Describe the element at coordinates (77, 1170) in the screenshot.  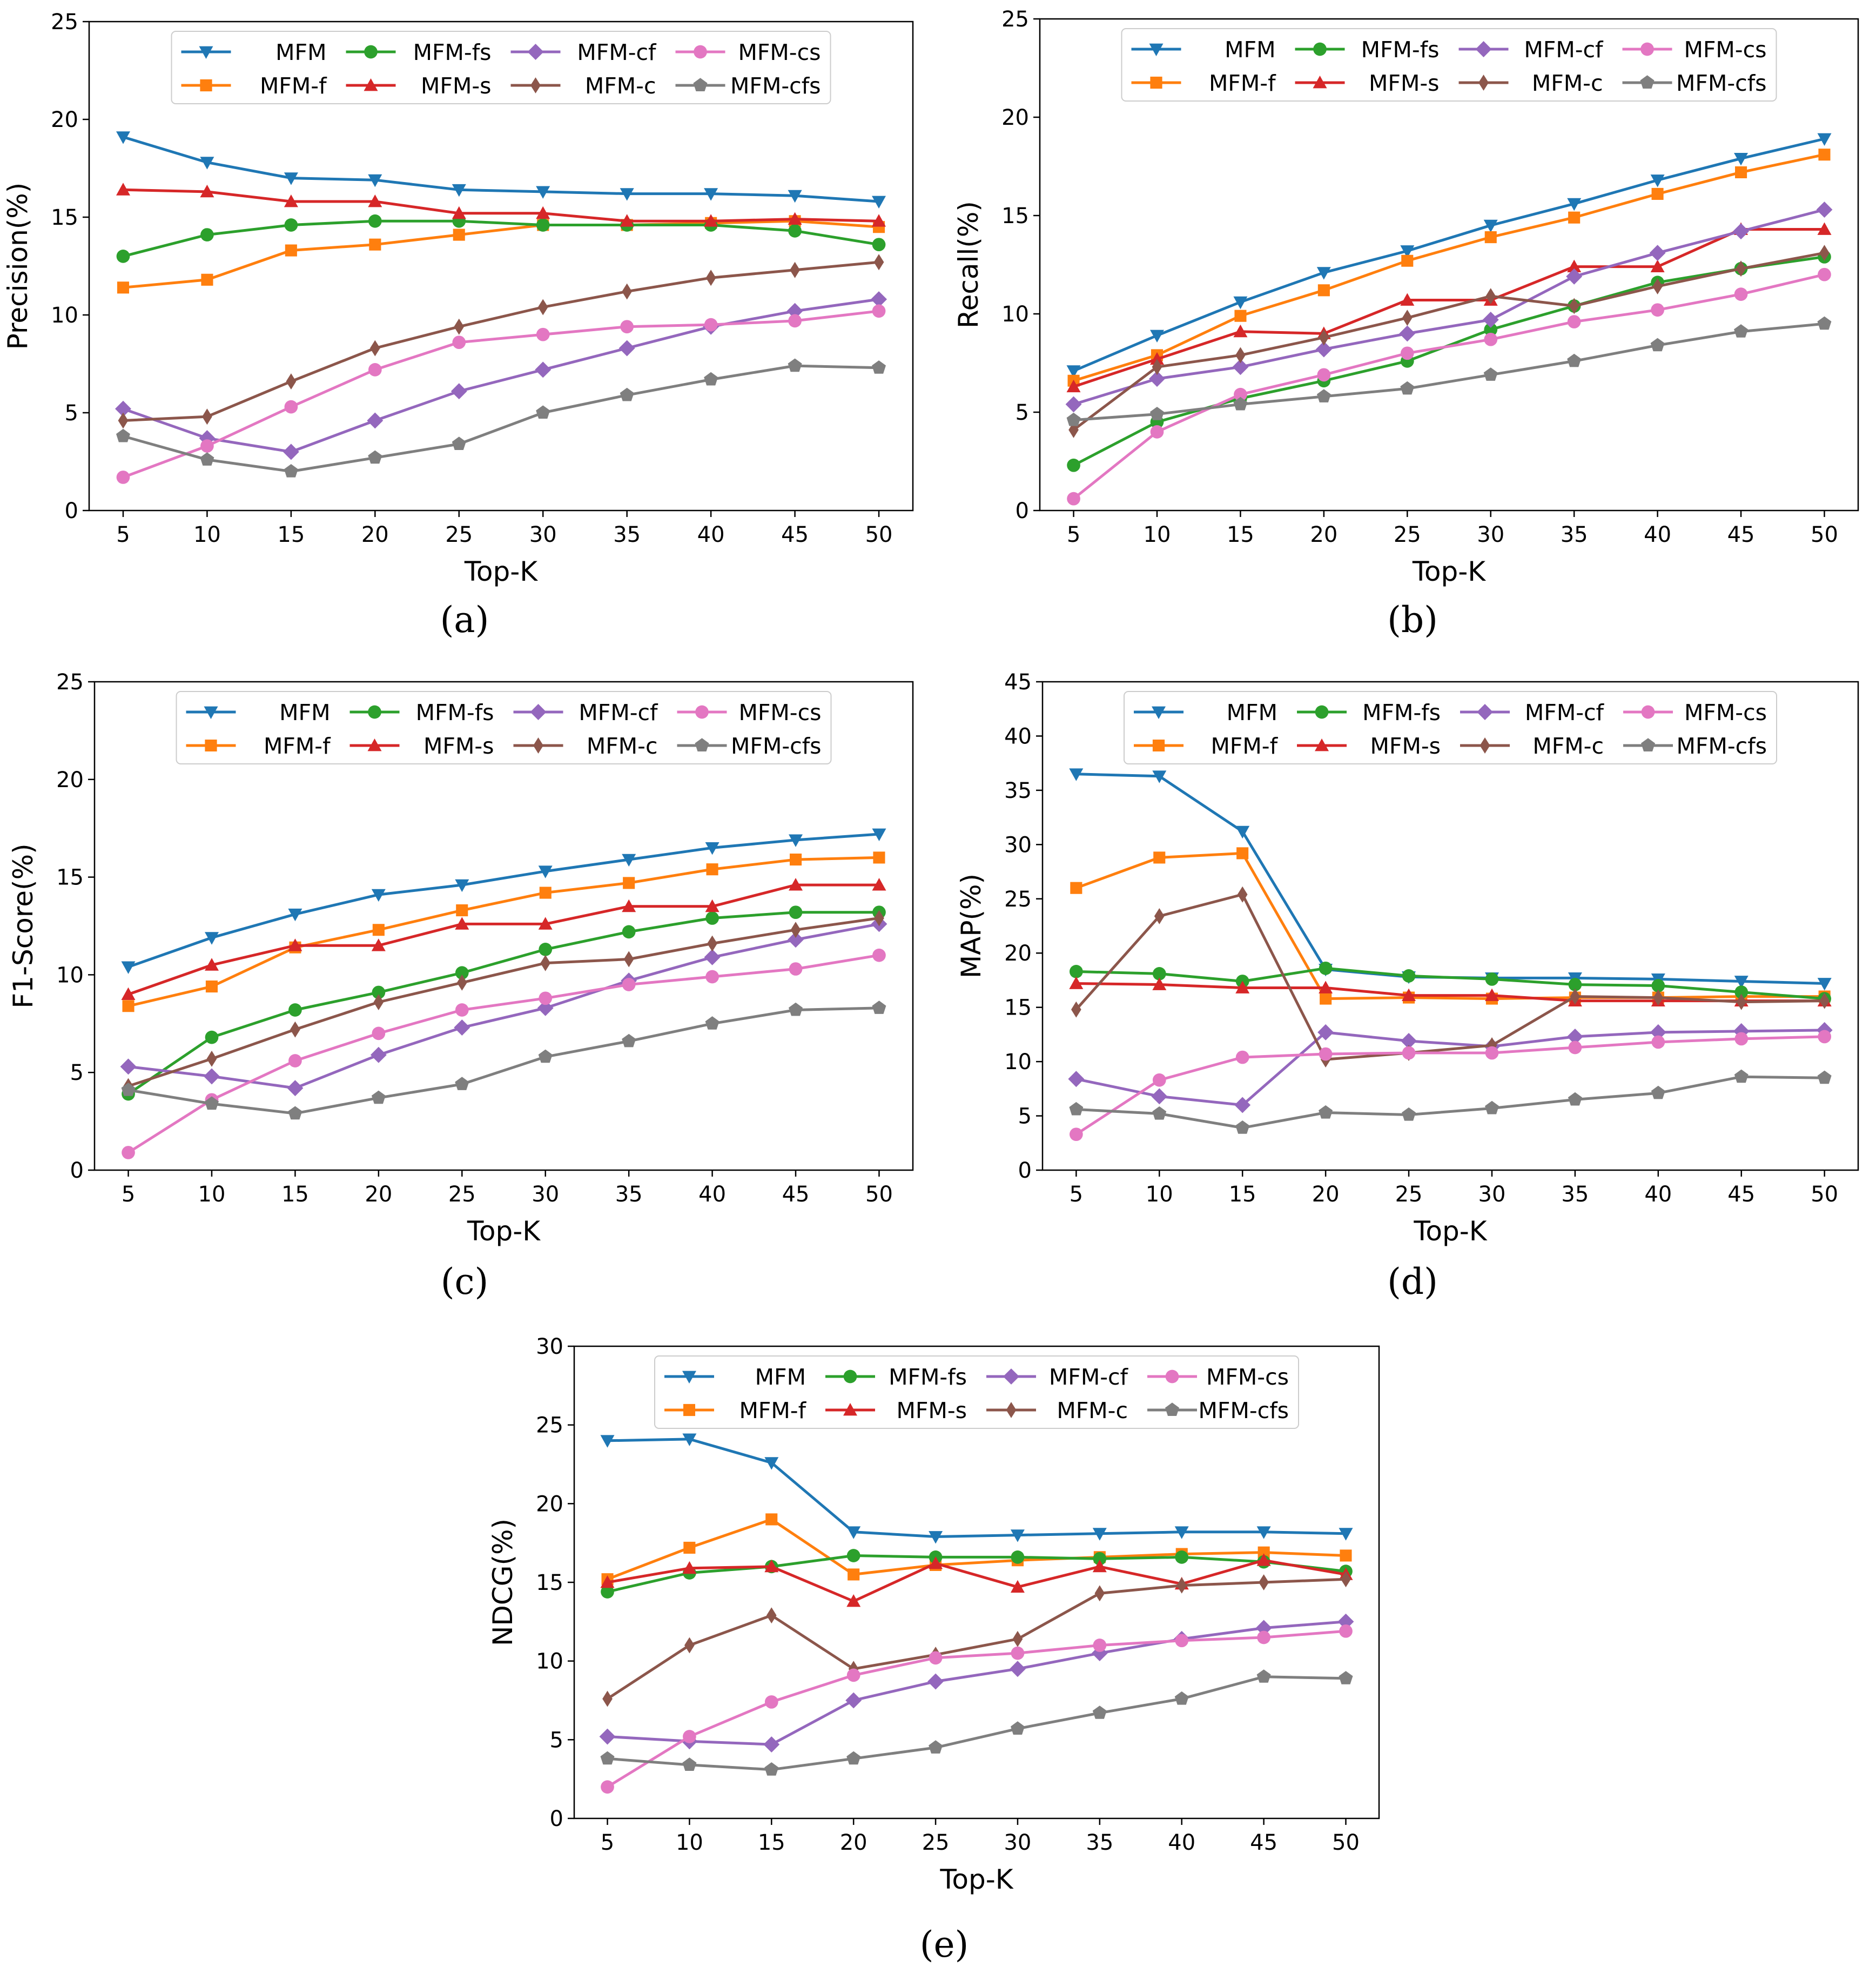
I see `y-tick-label: 0` at that location.